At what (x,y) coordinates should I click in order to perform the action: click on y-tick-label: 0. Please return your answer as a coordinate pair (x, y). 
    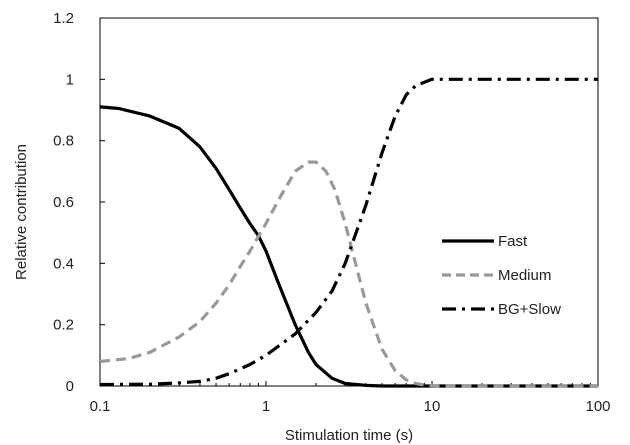
    Looking at the image, I should click on (70, 386).